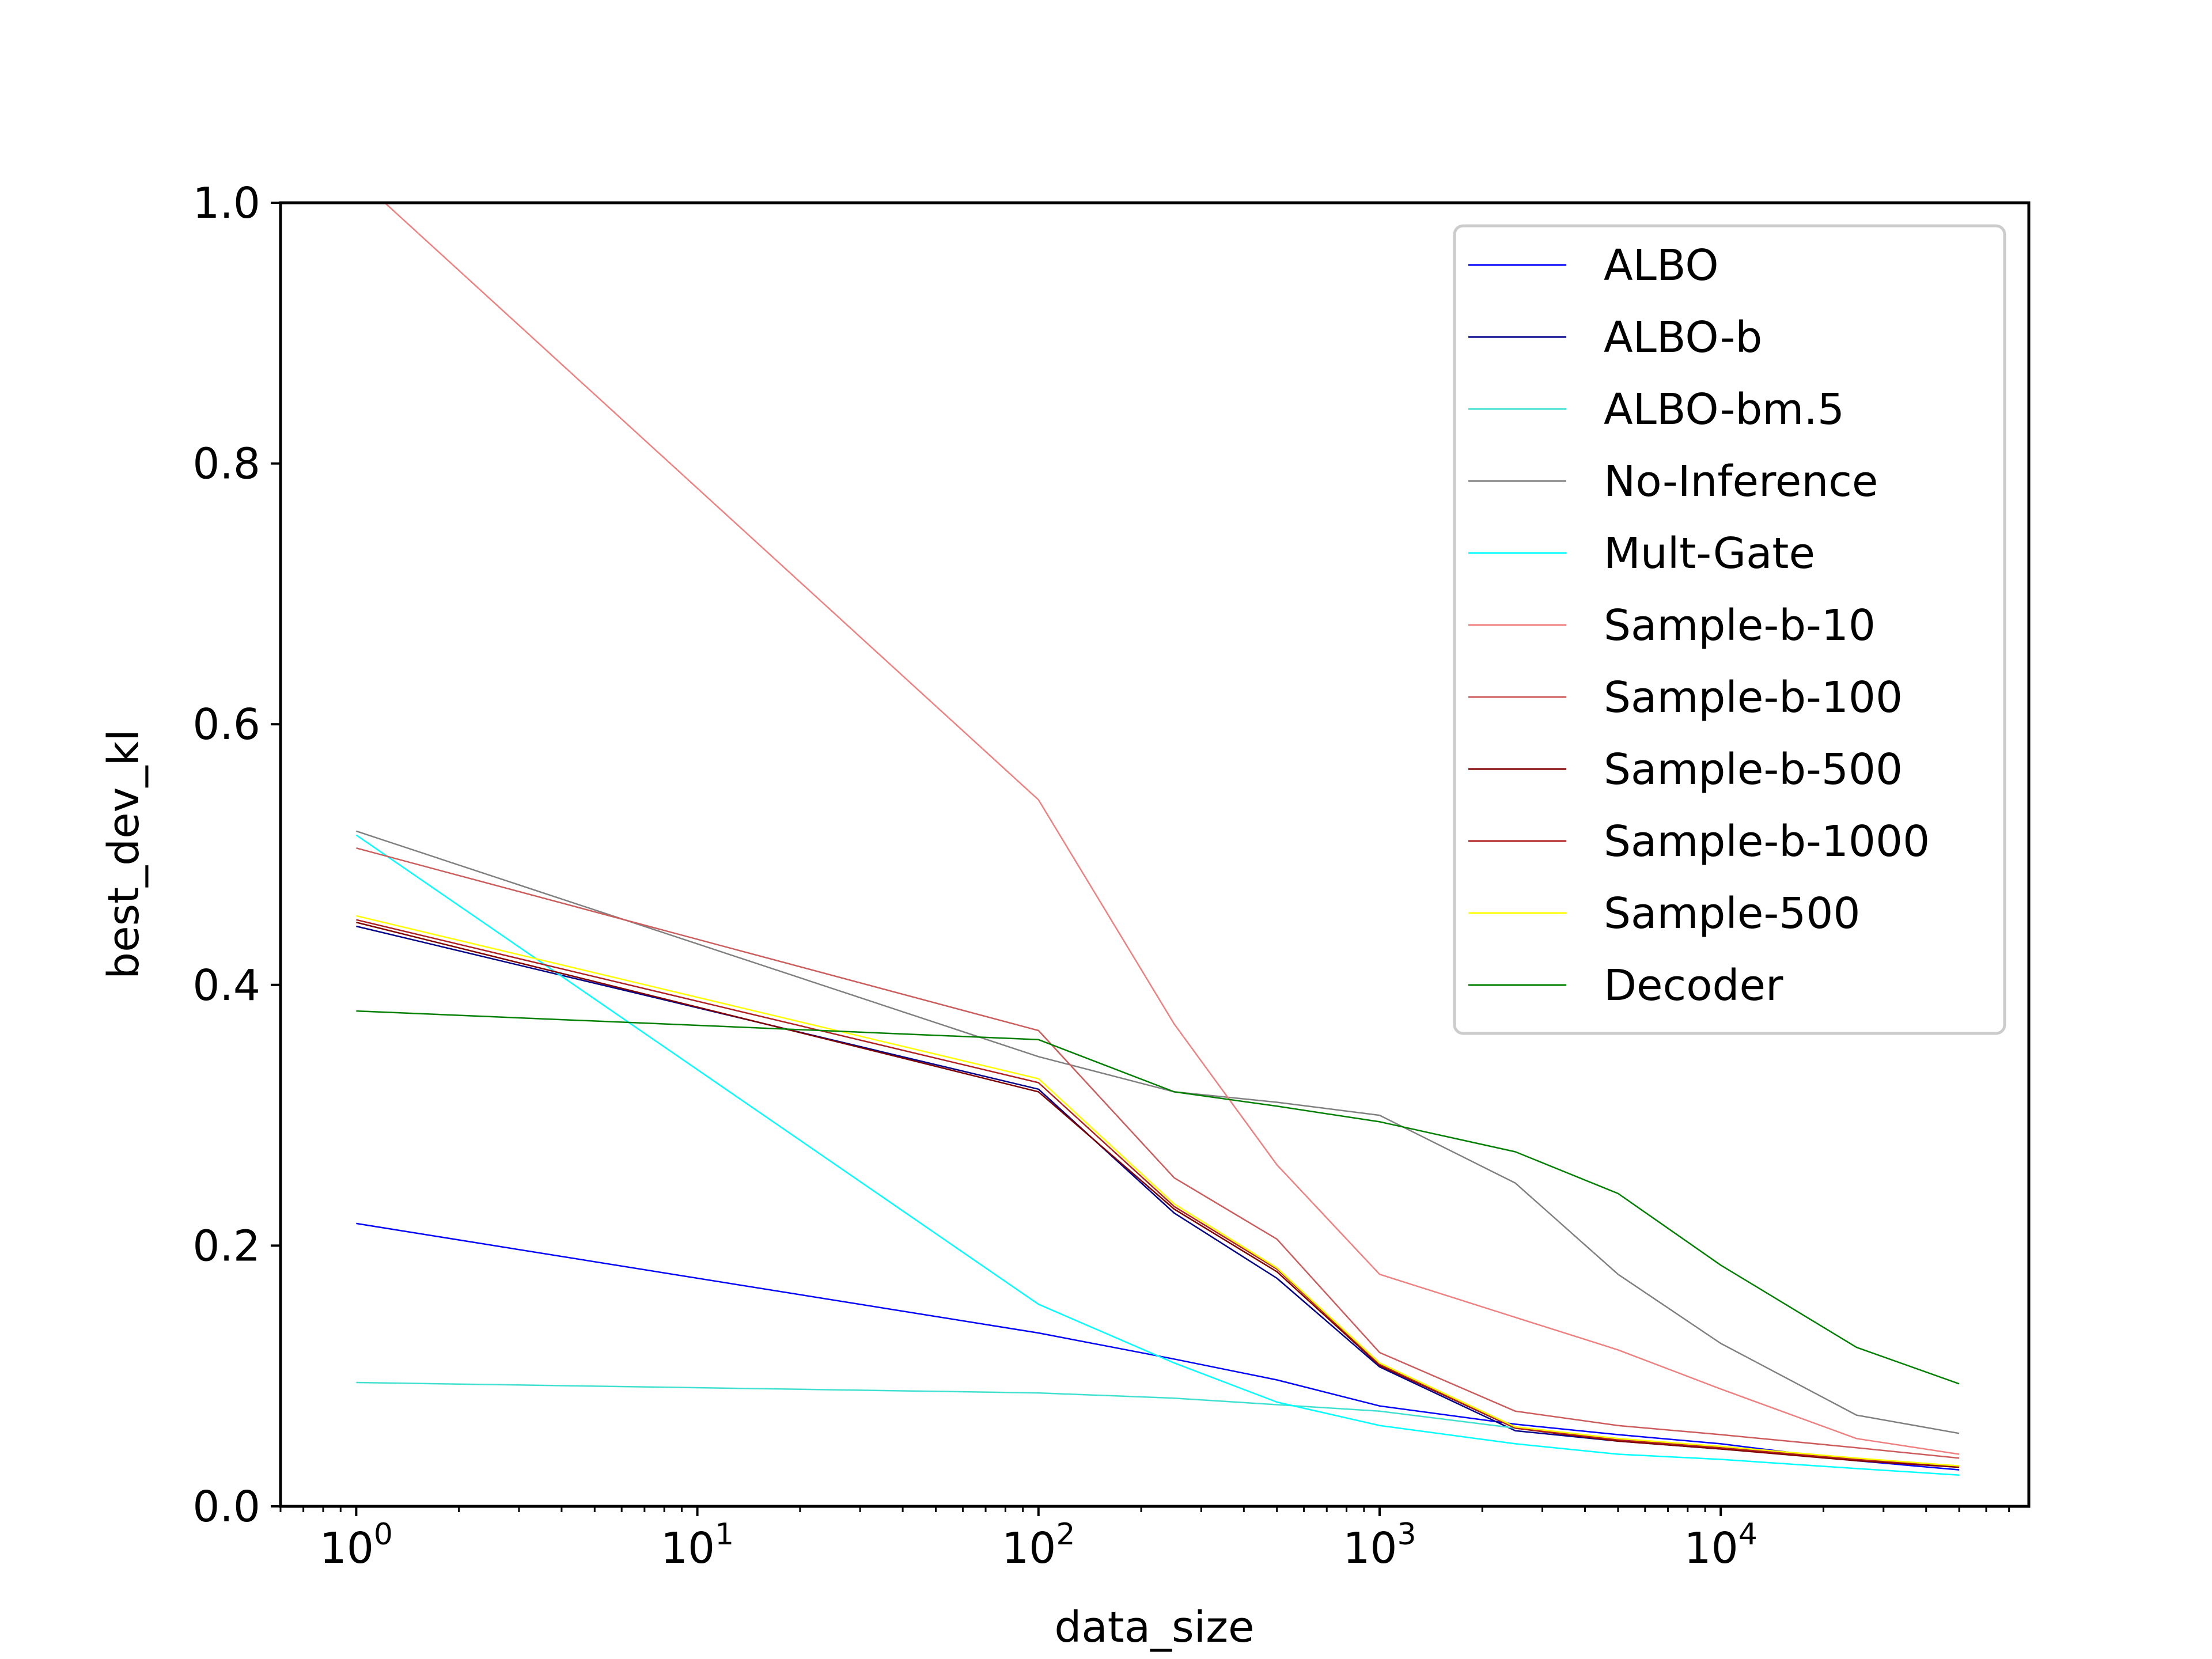 This screenshot has height=1659, width=2212. I want to click on legend-label: Sample-500, so click(1732, 913).